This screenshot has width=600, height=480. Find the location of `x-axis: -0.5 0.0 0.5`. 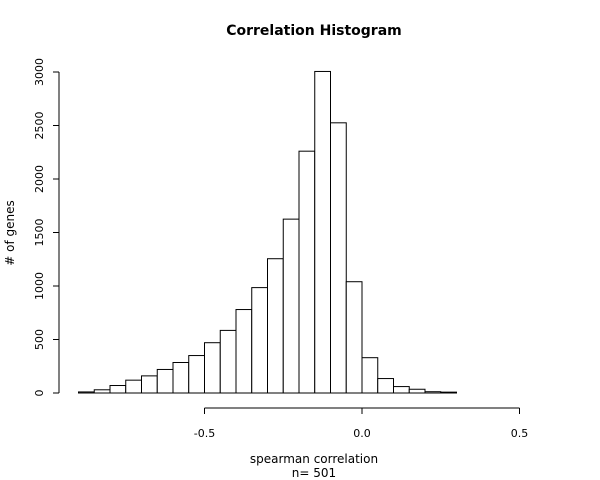

x-axis: -0.5 0.0 0.5 is located at coordinates (361, 423).